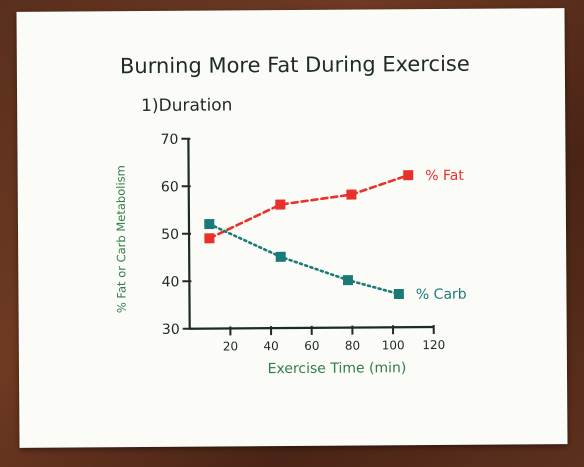  Describe the element at coordinates (393, 345) in the screenshot. I see `x-tick-label: 100` at that location.